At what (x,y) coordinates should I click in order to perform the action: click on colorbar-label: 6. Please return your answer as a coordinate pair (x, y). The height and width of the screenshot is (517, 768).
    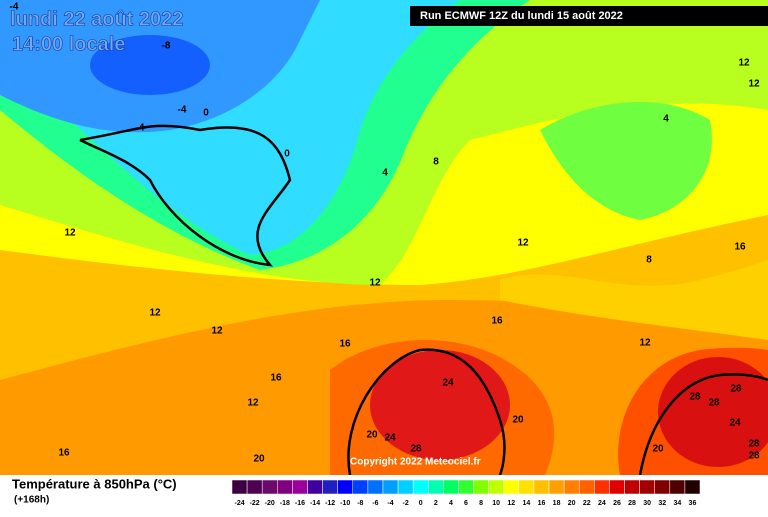
    Looking at the image, I should click on (466, 503).